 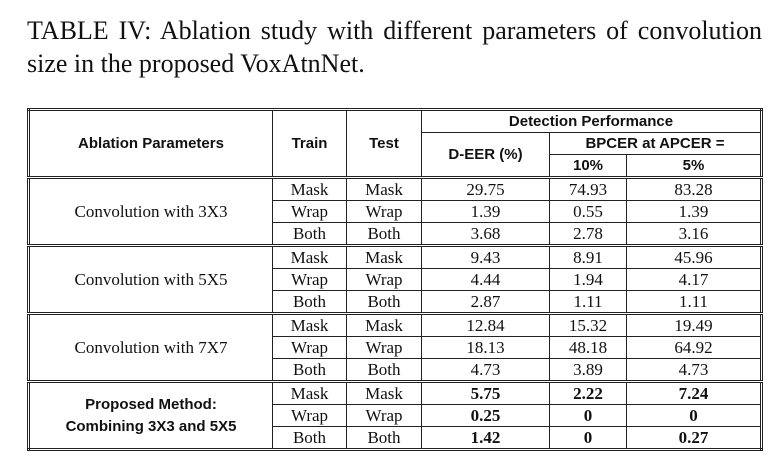 I want to click on data-cell: 45.96, so click(x=694, y=256).